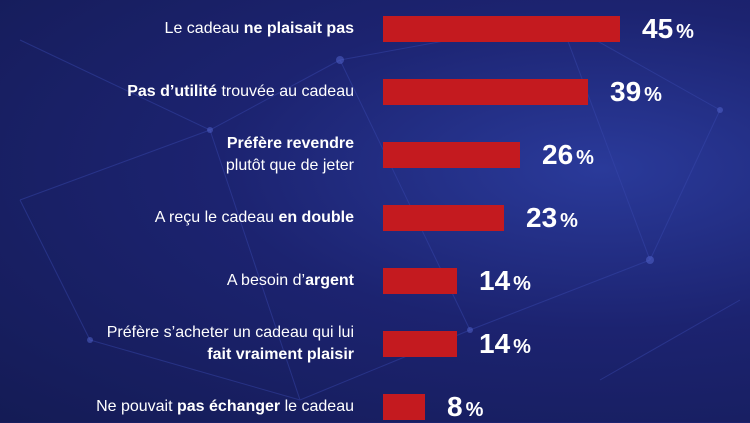 Image resolution: width=750 pixels, height=423 pixels. I want to click on value-label: 8%, so click(465, 407).